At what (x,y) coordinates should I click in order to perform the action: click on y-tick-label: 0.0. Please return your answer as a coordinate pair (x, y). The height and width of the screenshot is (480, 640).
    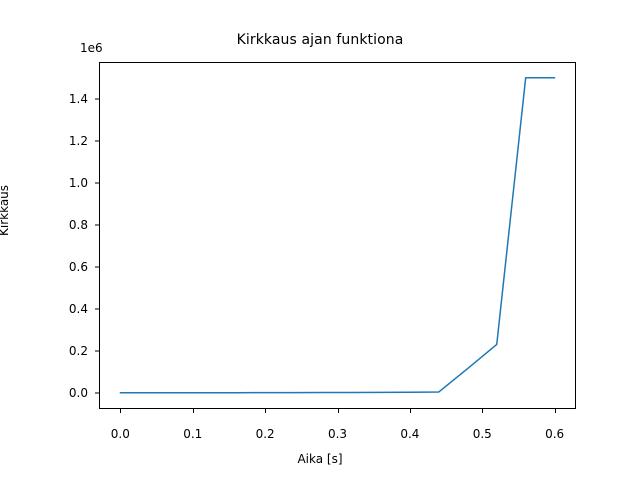
    Looking at the image, I should click on (78, 393).